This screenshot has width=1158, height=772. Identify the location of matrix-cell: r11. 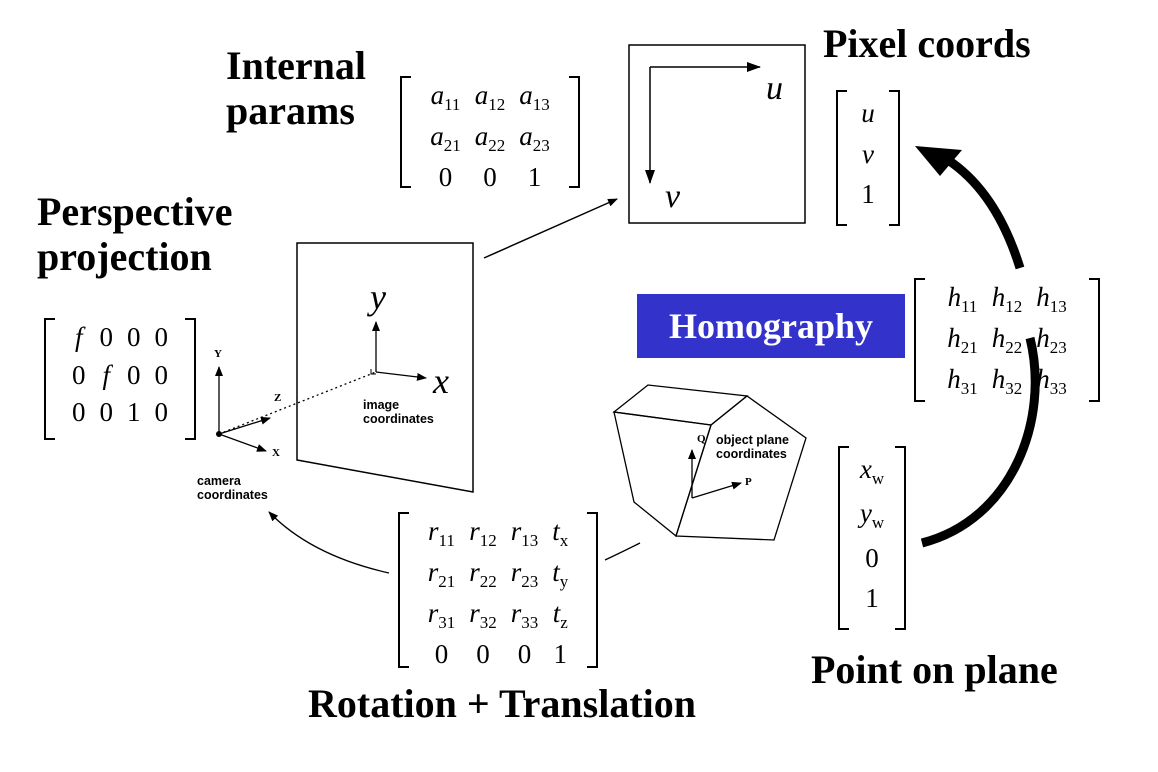
(441, 533).